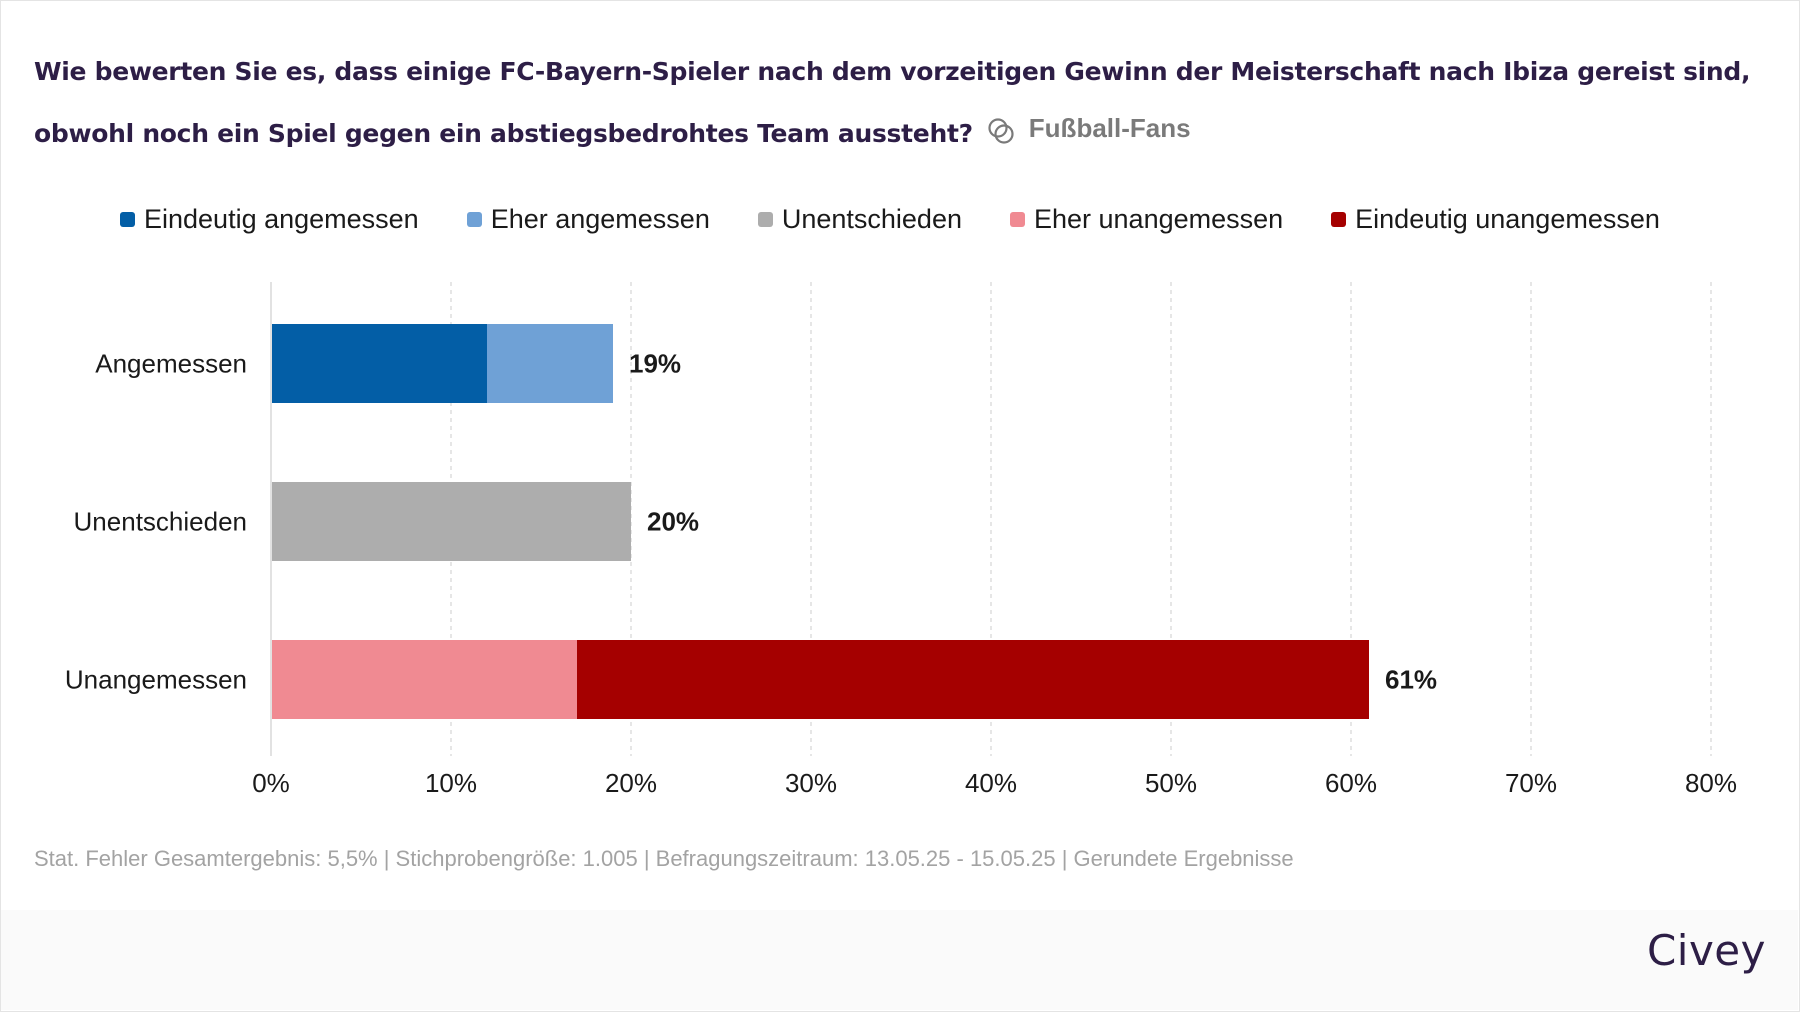  Describe the element at coordinates (156, 680) in the screenshot. I see `category-label: Unangemessen` at that location.